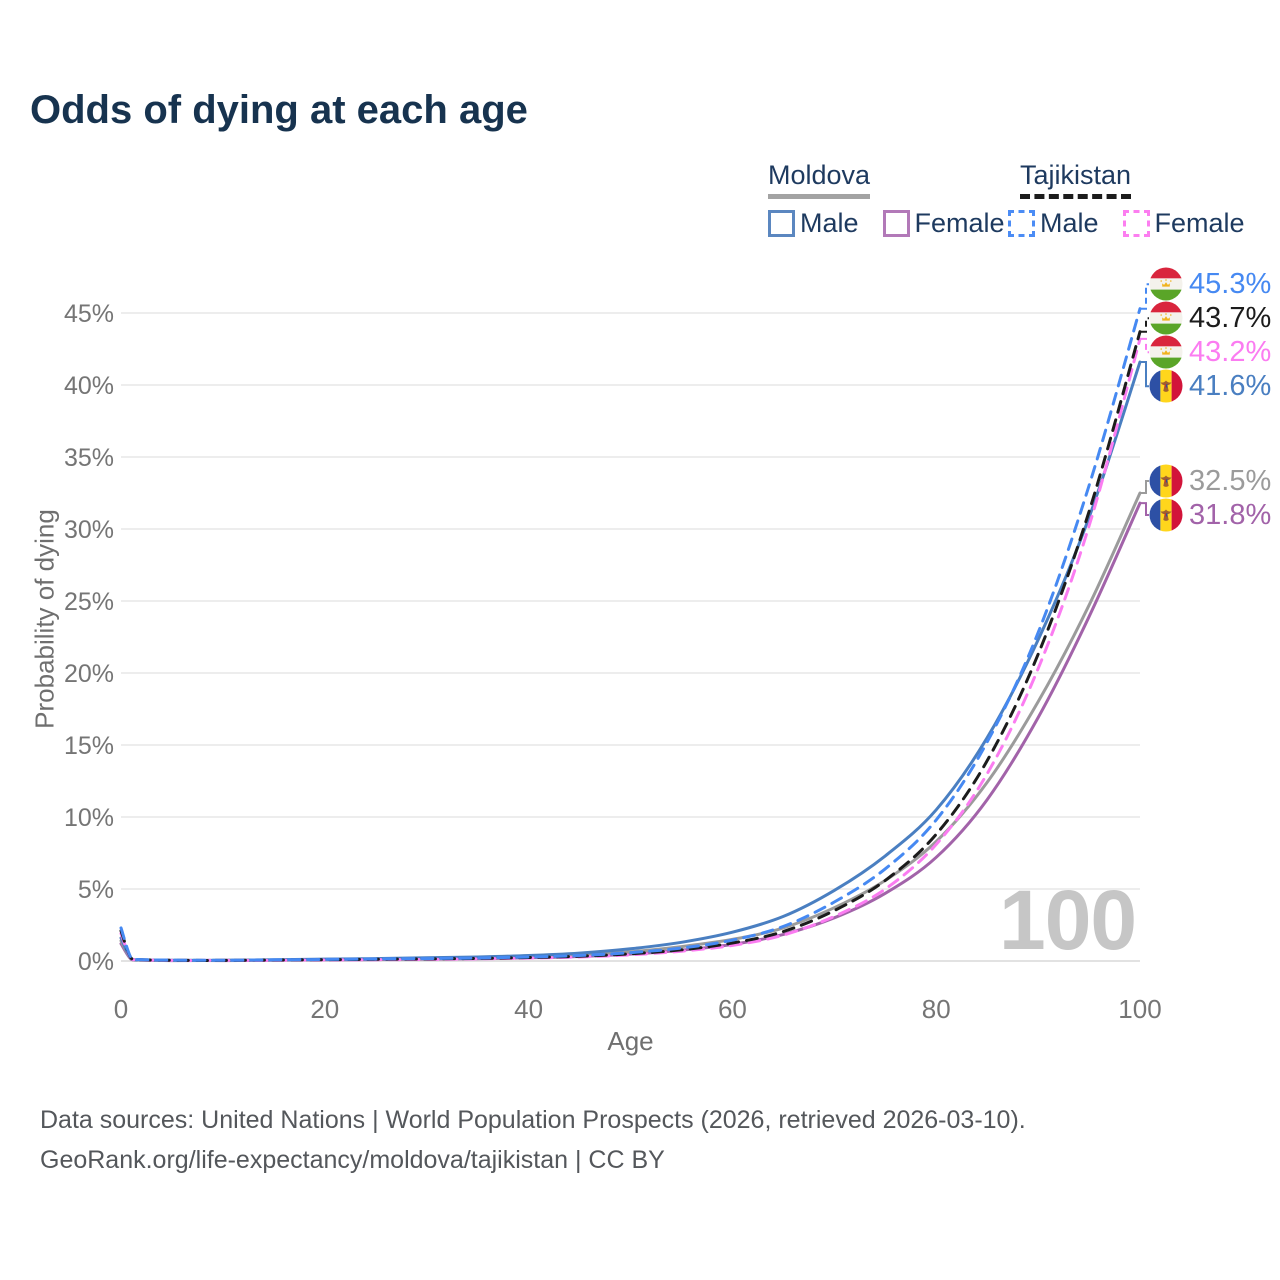 This screenshot has height=1280, width=1280. What do you see at coordinates (279, 110) in the screenshot?
I see `chart-title: Odds of dying at each age` at bounding box center [279, 110].